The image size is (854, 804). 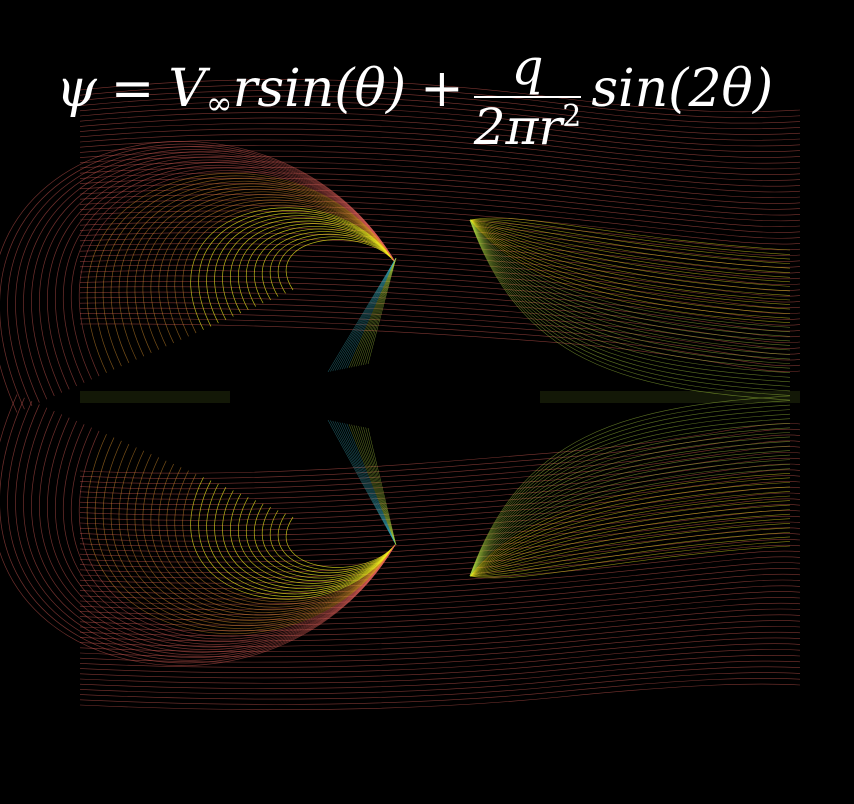 I want to click on eq-numerator: q, so click(x=527, y=67).